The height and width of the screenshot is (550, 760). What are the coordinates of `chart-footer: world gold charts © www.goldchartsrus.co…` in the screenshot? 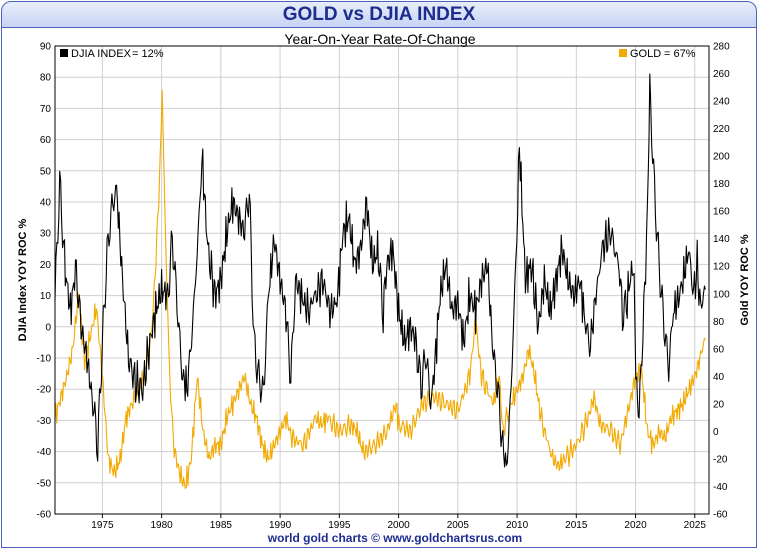 It's located at (394, 538).